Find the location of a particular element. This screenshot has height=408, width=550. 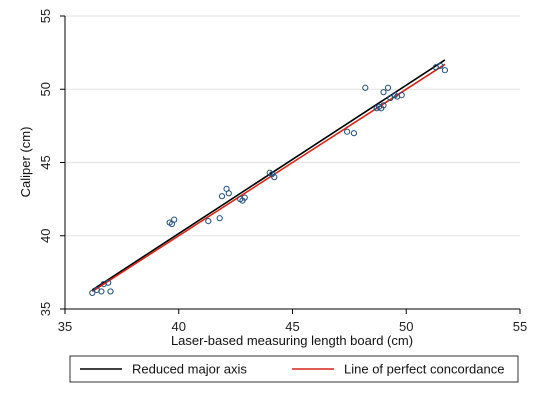

legend-label-perfect-concordance: Line of perfect concordance is located at coordinates (424, 369).